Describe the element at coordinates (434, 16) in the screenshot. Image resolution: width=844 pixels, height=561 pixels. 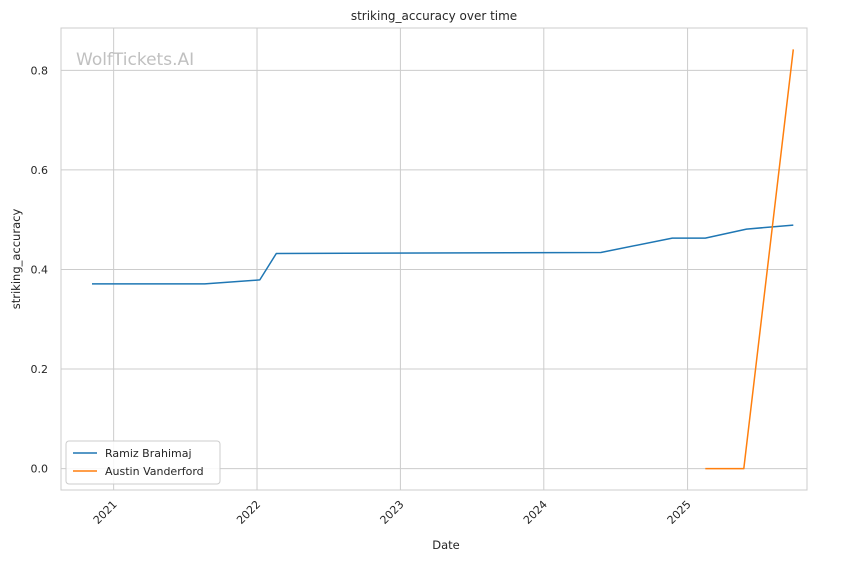
I see `chart-title: striking_accuracy over time` at that location.